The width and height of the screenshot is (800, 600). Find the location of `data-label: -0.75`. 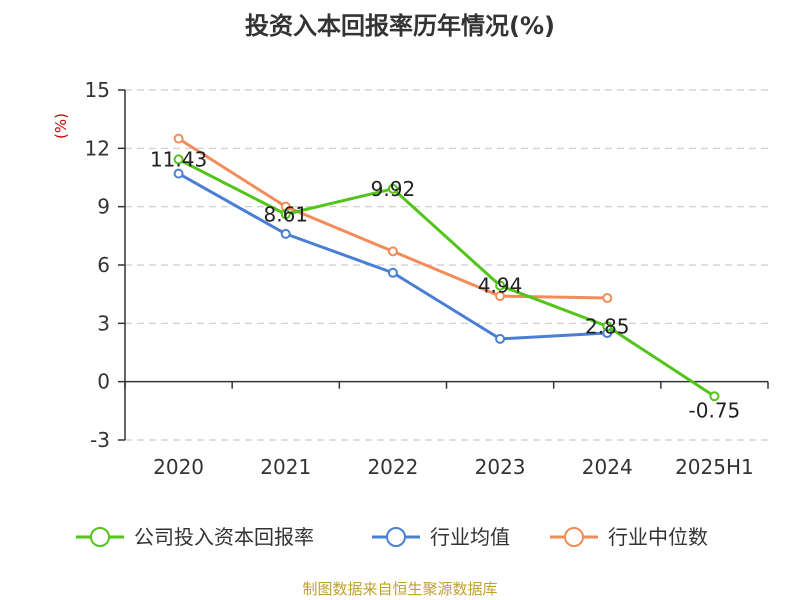

data-label: -0.75 is located at coordinates (715, 410).